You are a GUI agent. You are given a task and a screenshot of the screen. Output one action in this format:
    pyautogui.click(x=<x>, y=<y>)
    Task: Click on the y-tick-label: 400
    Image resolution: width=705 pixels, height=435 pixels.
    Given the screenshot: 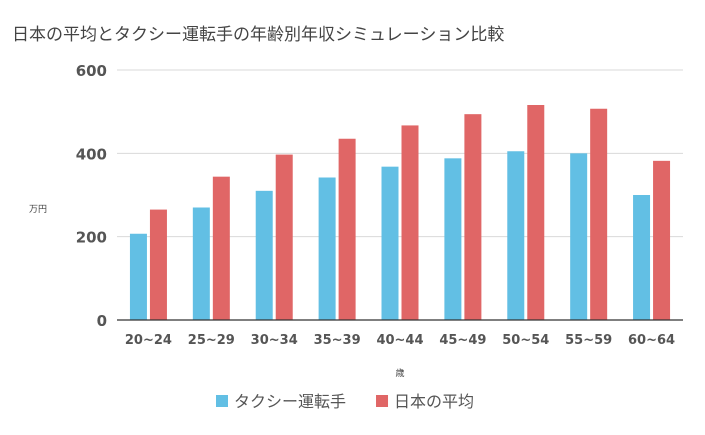 What is the action you would take?
    pyautogui.click(x=91, y=154)
    